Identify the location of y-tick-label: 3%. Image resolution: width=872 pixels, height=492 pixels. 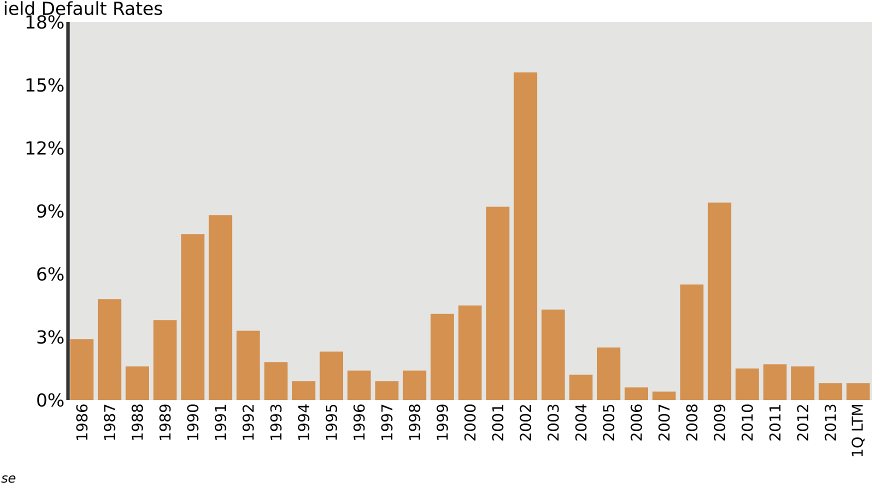
(50, 337).